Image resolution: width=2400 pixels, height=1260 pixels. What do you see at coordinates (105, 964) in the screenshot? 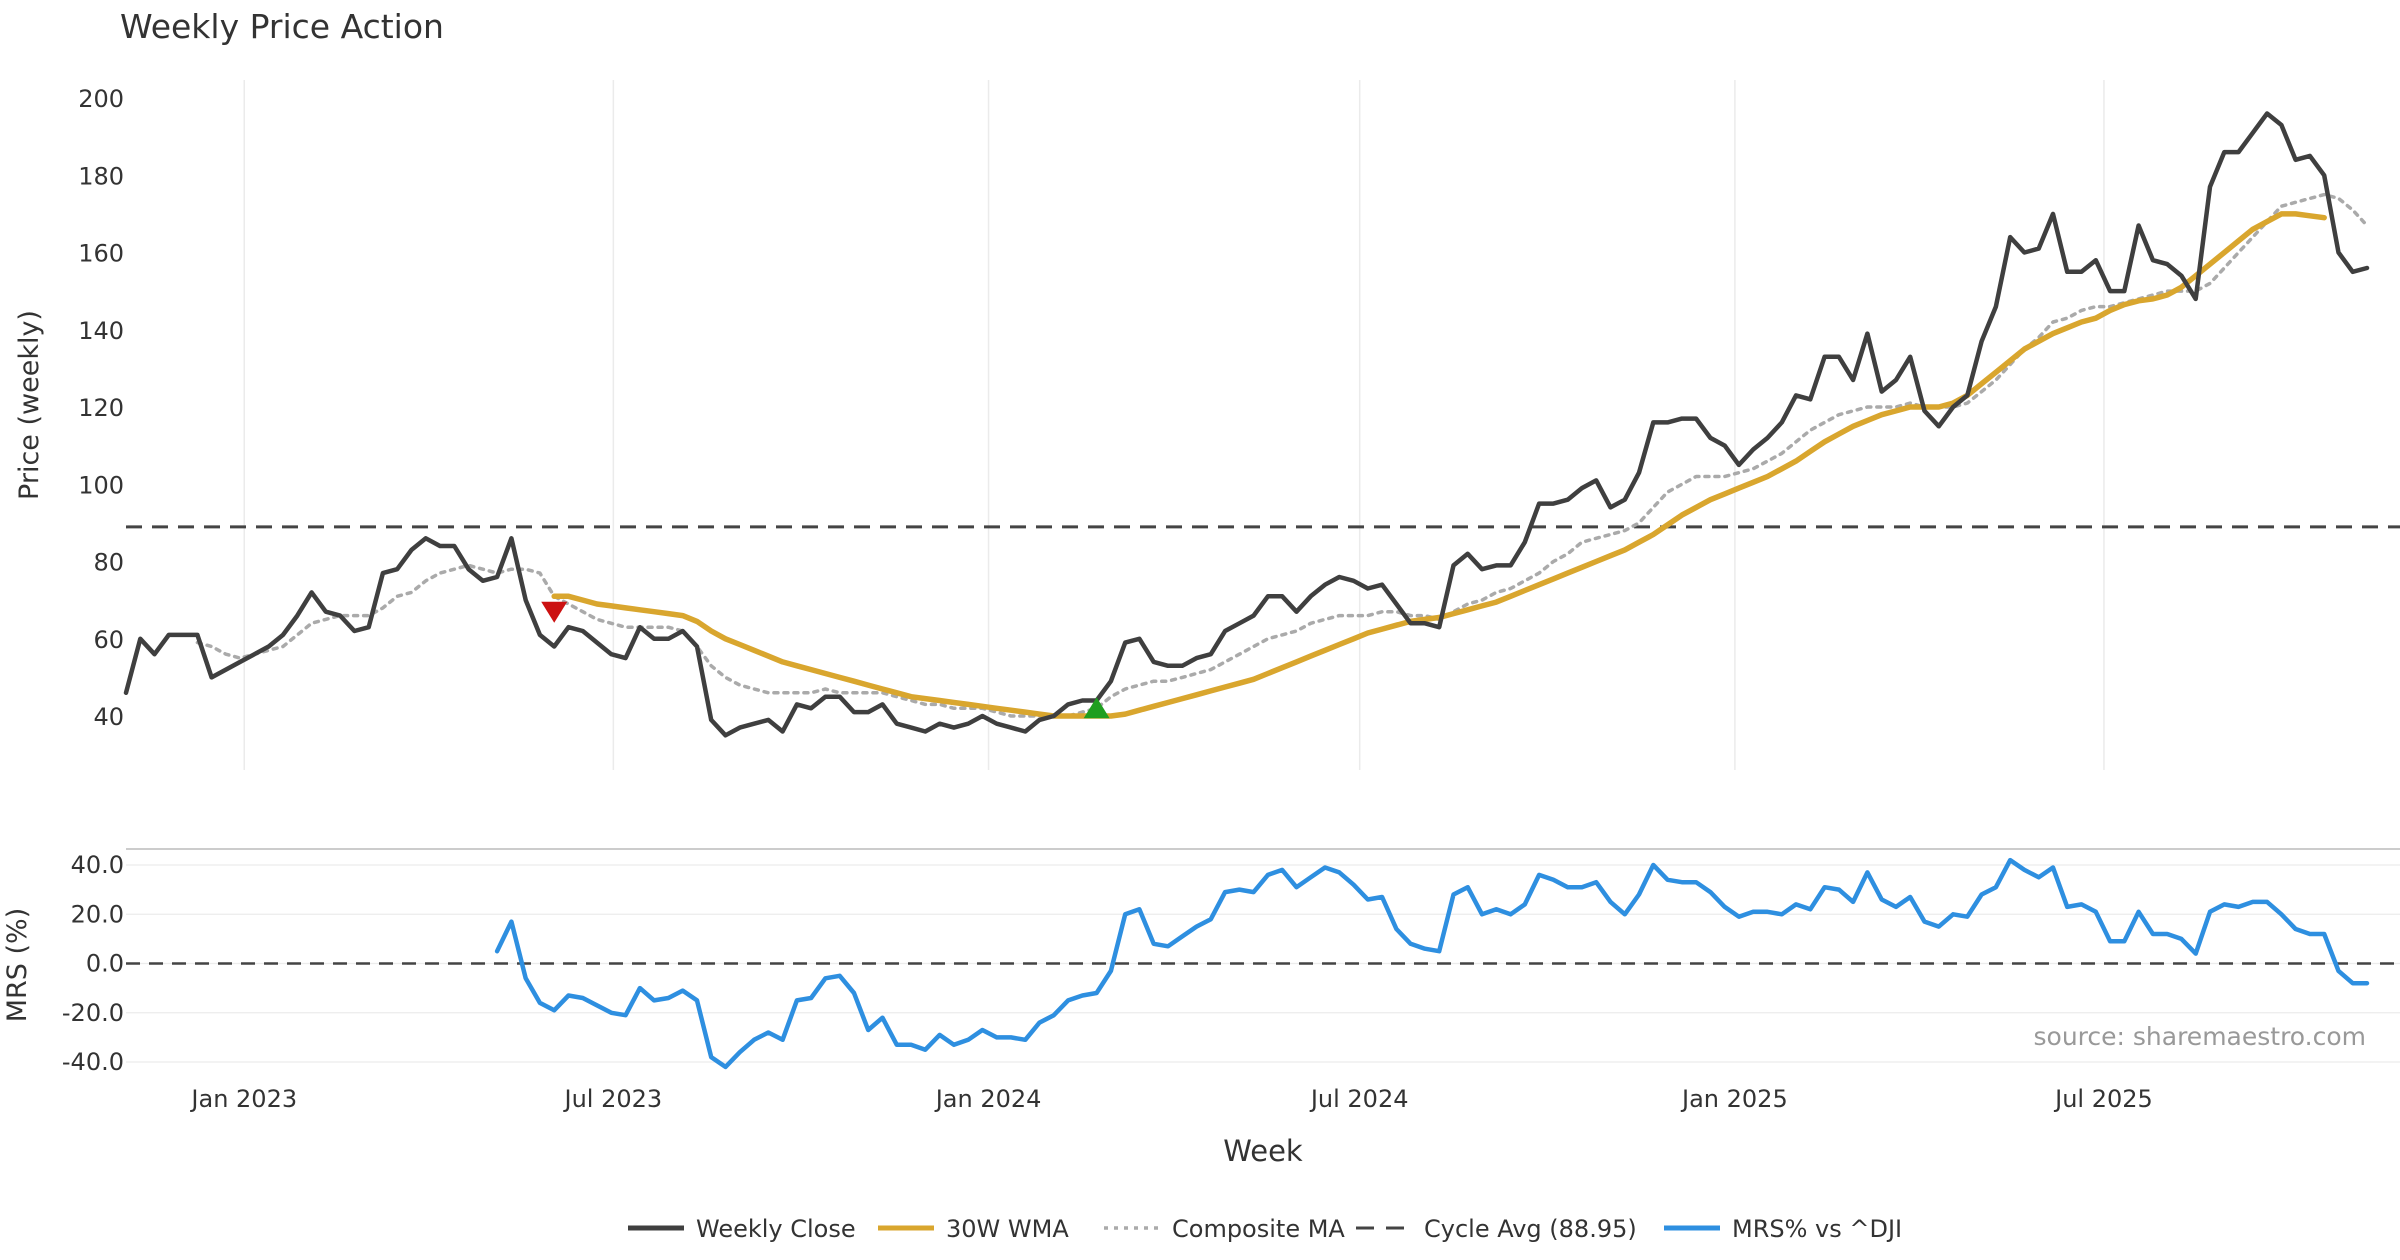
I see `mrs-y-tick-label: 0.0` at bounding box center [105, 964].